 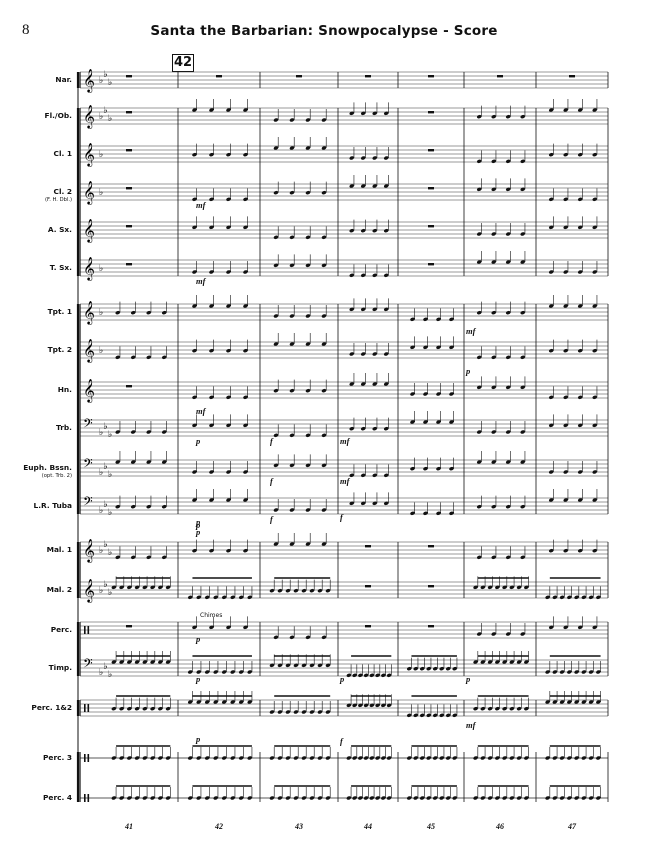 What do you see at coordinates (38, 708) in the screenshot?
I see `instrument-label: Perc. 1&2` at bounding box center [38, 708].